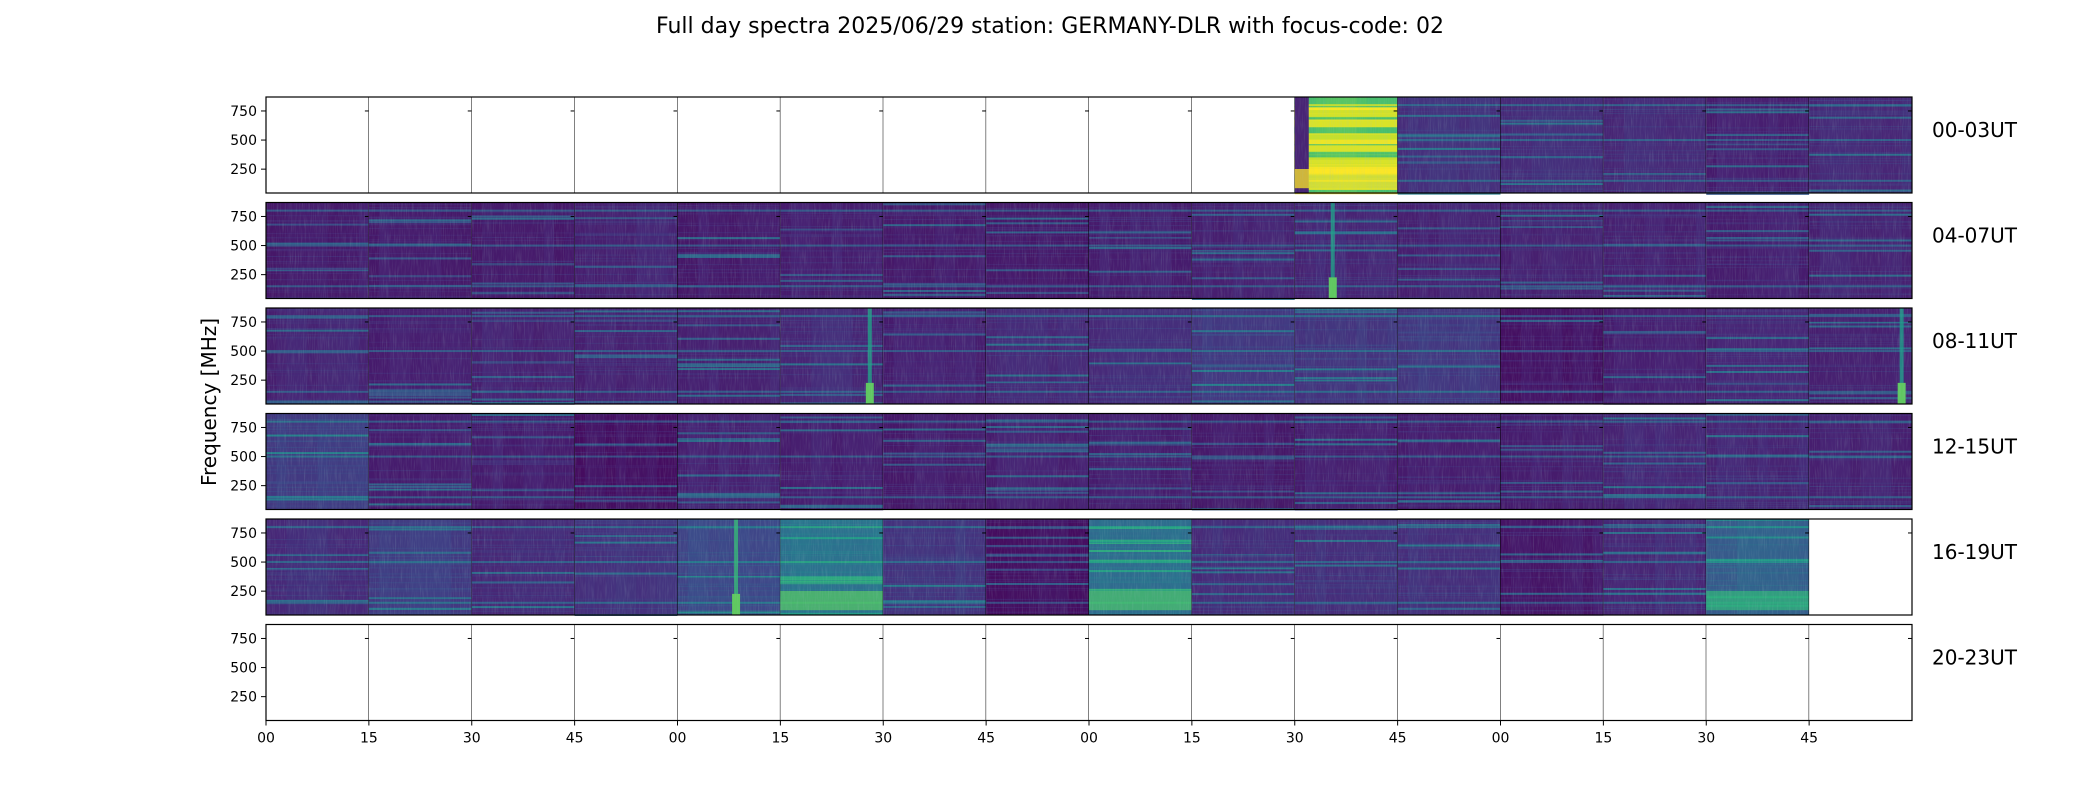  What do you see at coordinates (1975, 658) in the screenshot?
I see `row-time-label: 20-23UT` at bounding box center [1975, 658].